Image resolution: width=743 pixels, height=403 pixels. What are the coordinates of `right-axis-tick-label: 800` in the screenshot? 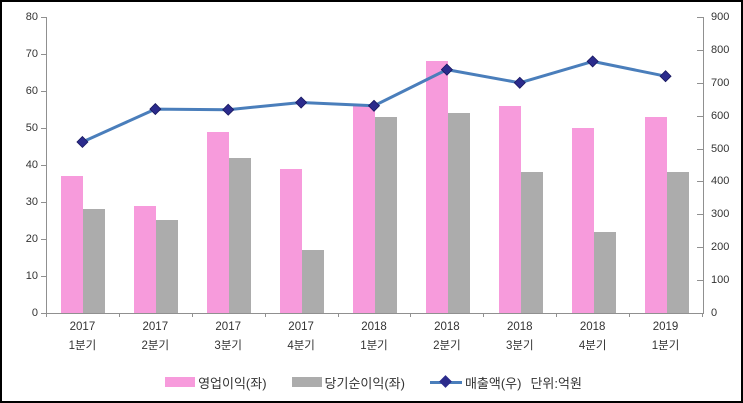 It's located at (720, 49).